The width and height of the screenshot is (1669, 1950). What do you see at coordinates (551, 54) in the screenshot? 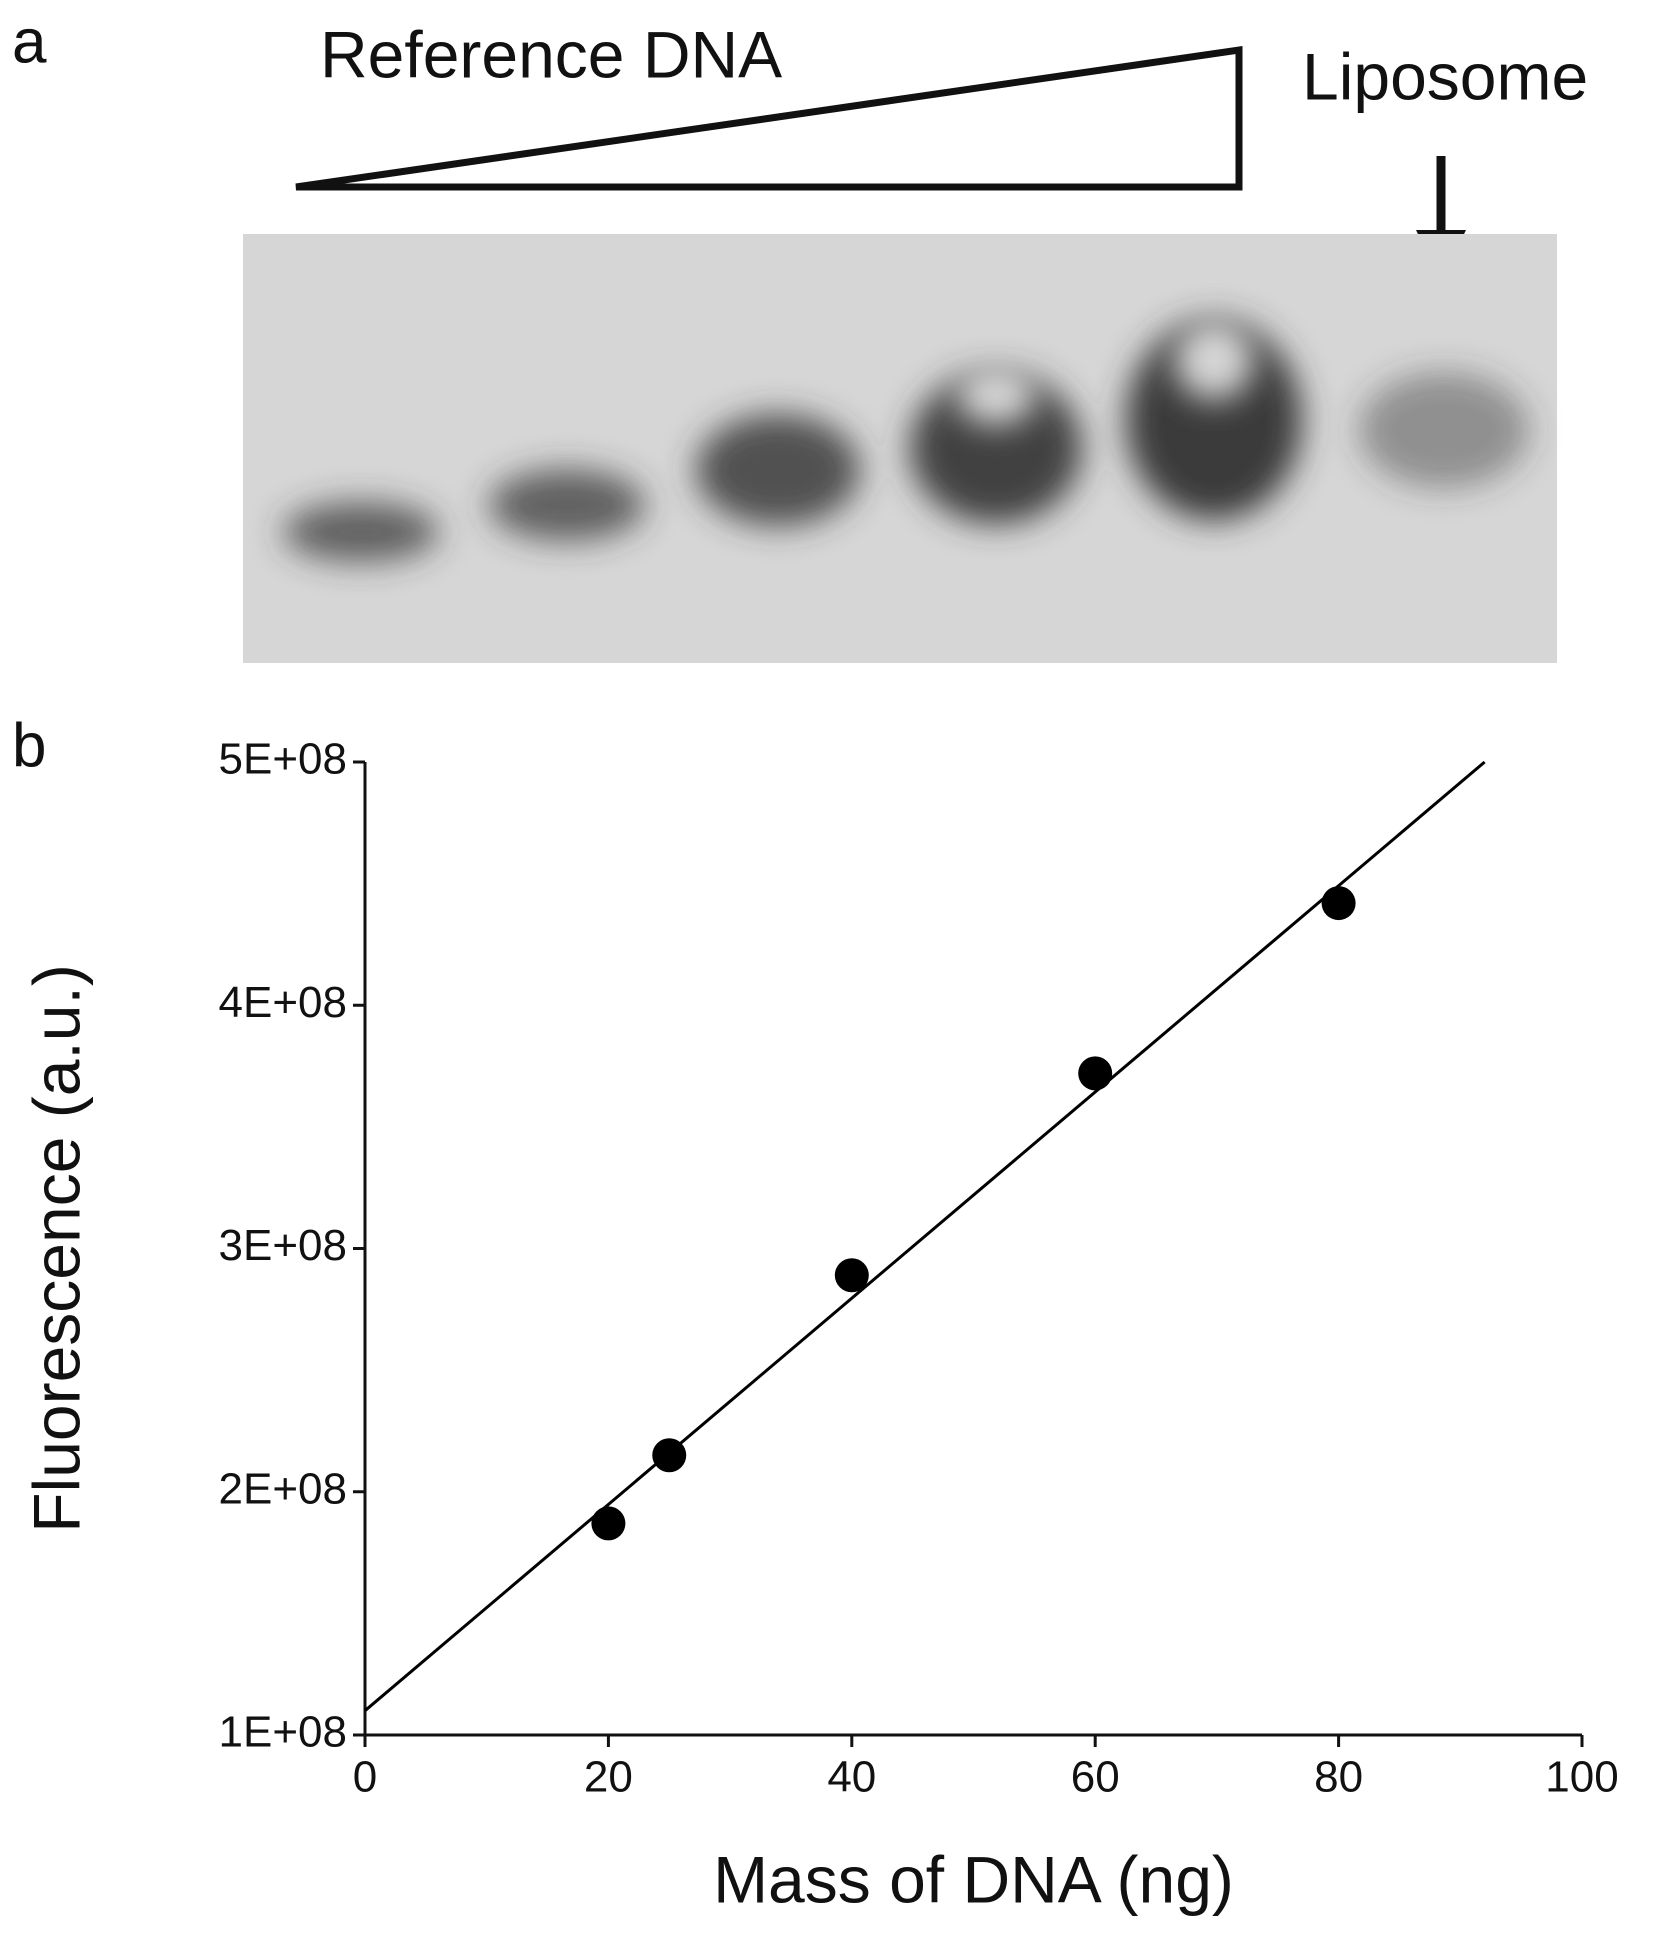
I see `ramp-label: Reference DNA` at bounding box center [551, 54].